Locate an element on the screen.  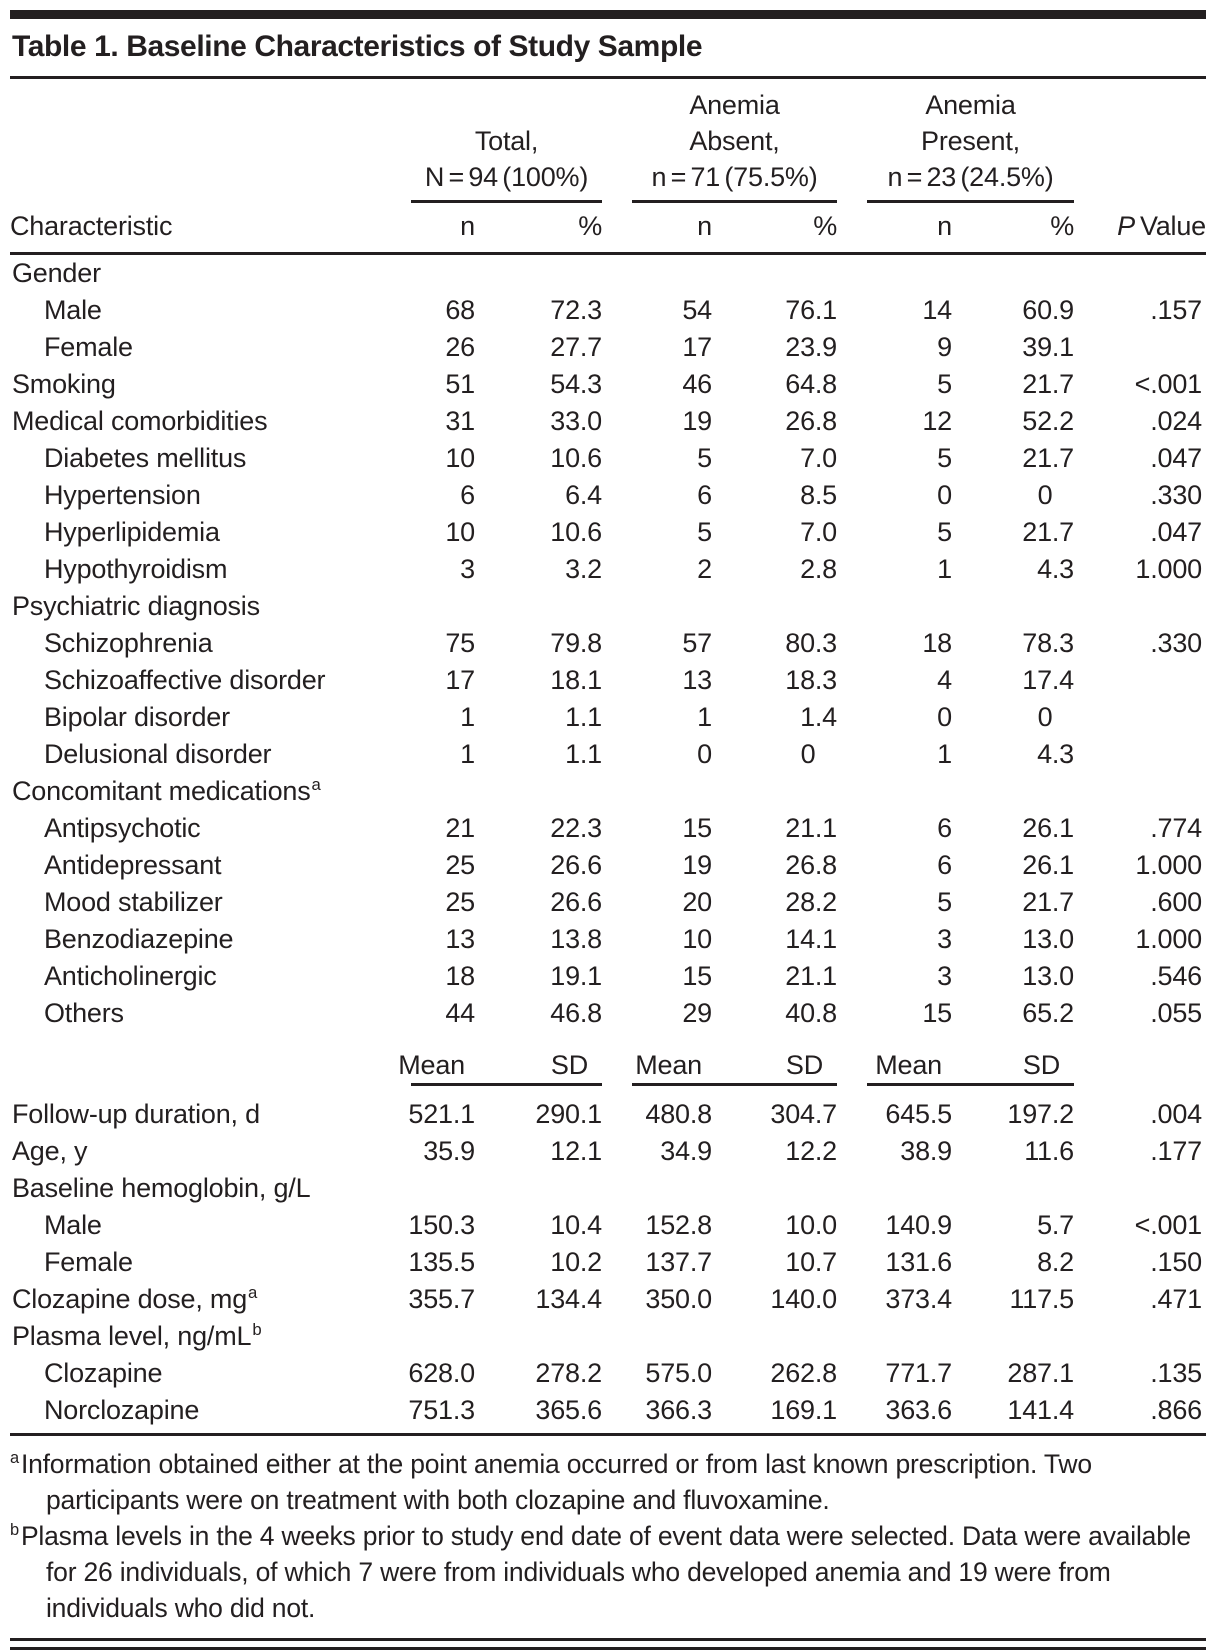
cell-p-value: .004 is located at coordinates (1176, 1114).